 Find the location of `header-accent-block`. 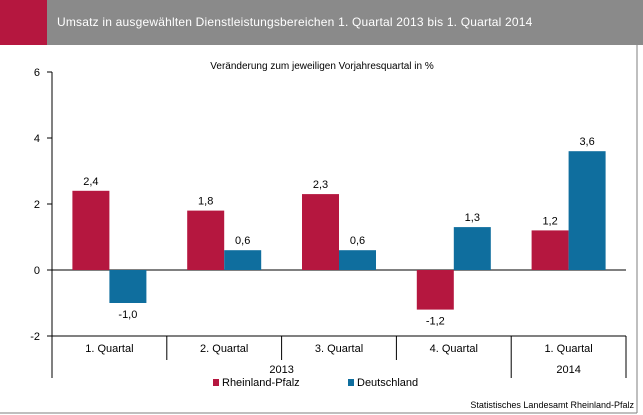

header-accent-block is located at coordinates (23, 22).